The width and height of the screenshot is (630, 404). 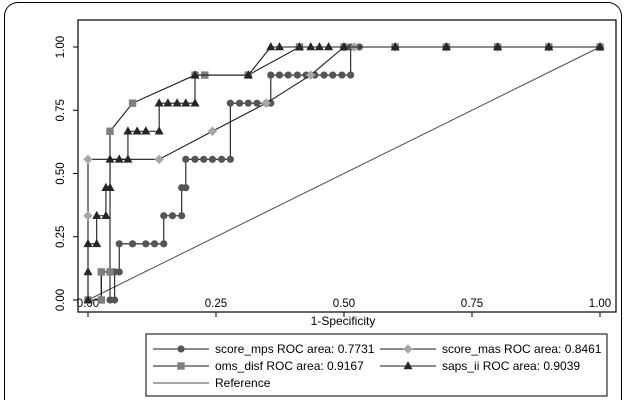 I want to click on legend-entry: saps_ii ROC area: 0.9039, so click(x=480, y=366).